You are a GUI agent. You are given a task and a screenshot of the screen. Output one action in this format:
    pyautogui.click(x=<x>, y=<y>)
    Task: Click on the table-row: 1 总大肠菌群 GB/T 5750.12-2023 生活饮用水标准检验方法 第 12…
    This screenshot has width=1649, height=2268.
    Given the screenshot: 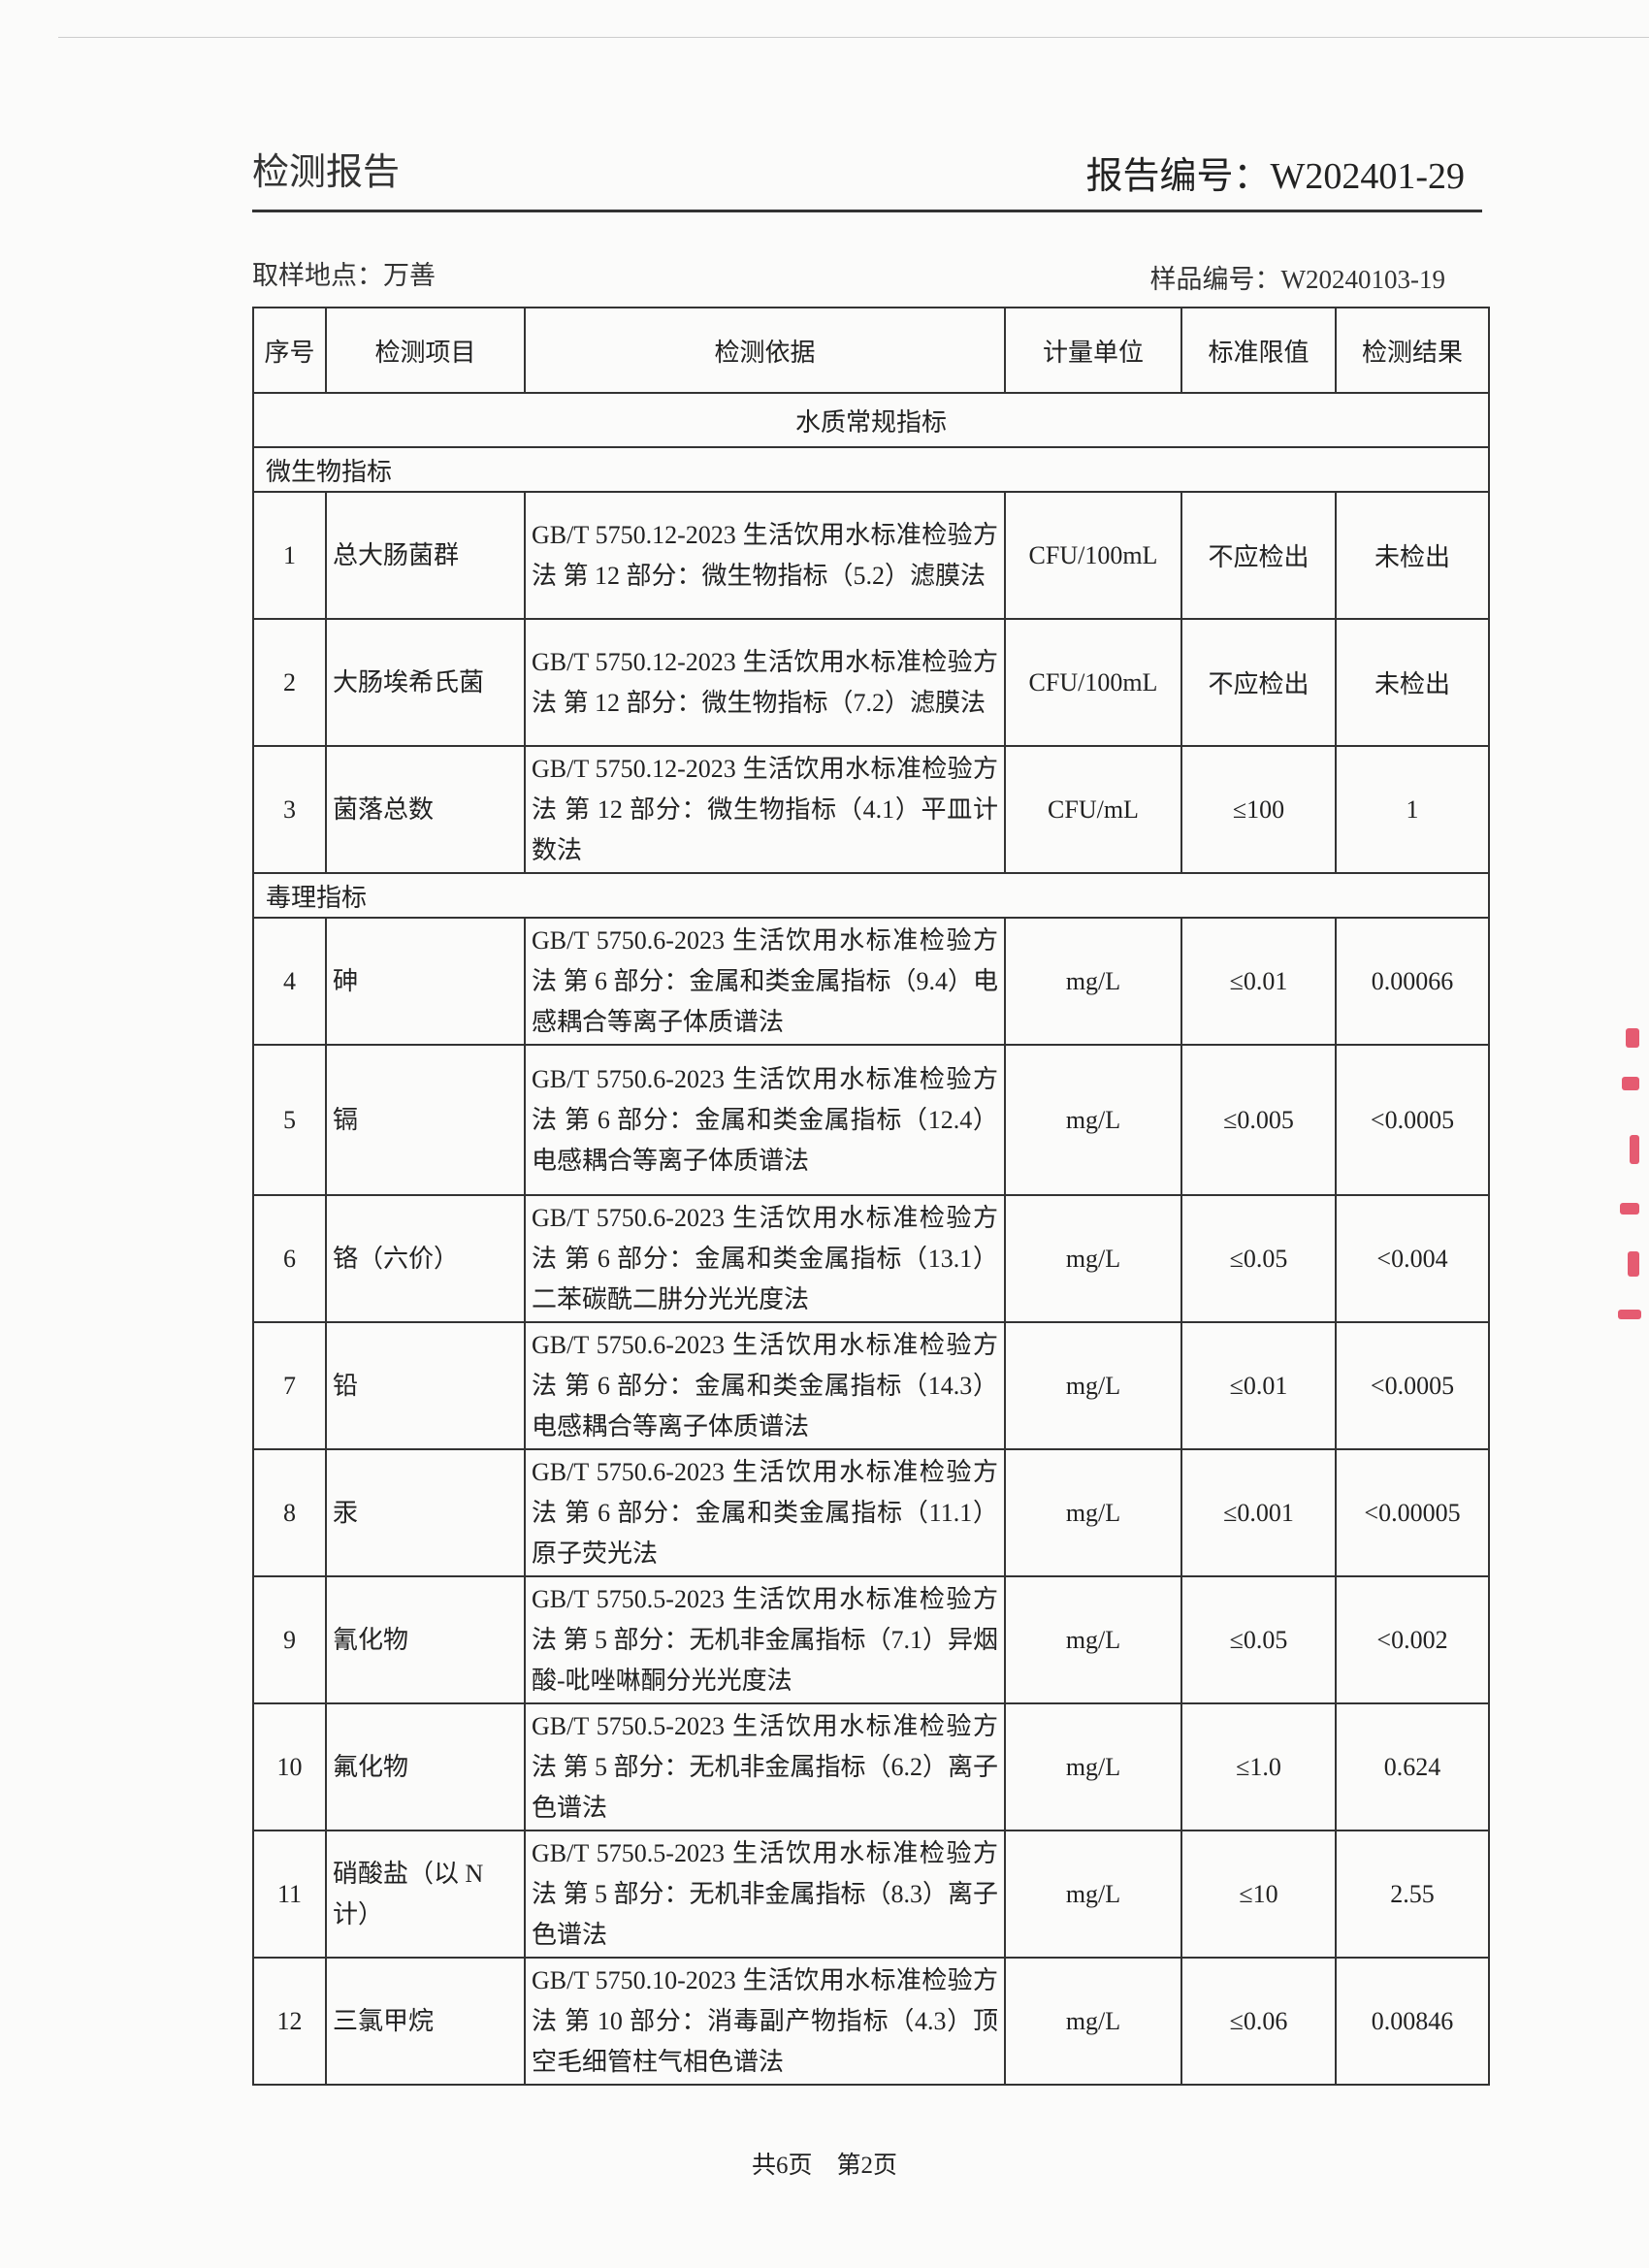 What is the action you would take?
    pyautogui.click(x=871, y=555)
    